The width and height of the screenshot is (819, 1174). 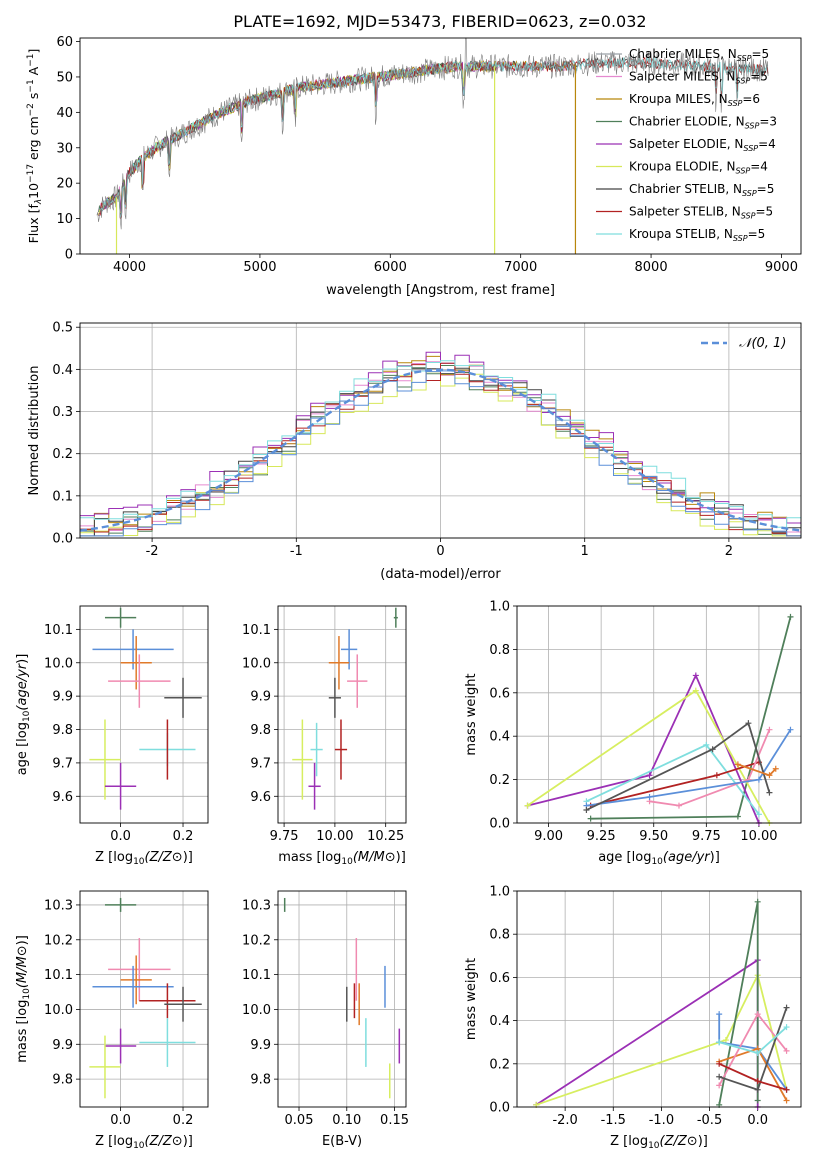 What do you see at coordinates (440, 574) in the screenshot?
I see `x-axis-label: (data-model)/error` at bounding box center [440, 574].